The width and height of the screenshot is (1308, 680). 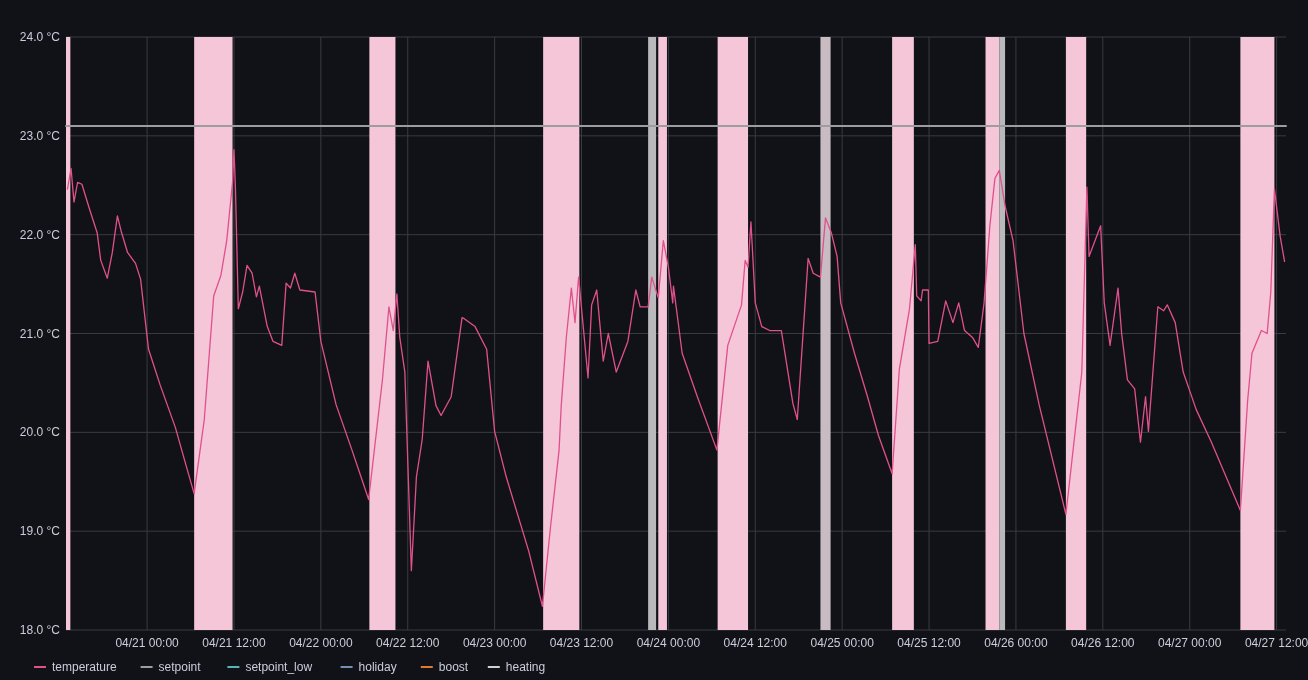 I want to click on y-tick-label: 21.0 °C, so click(x=40, y=333).